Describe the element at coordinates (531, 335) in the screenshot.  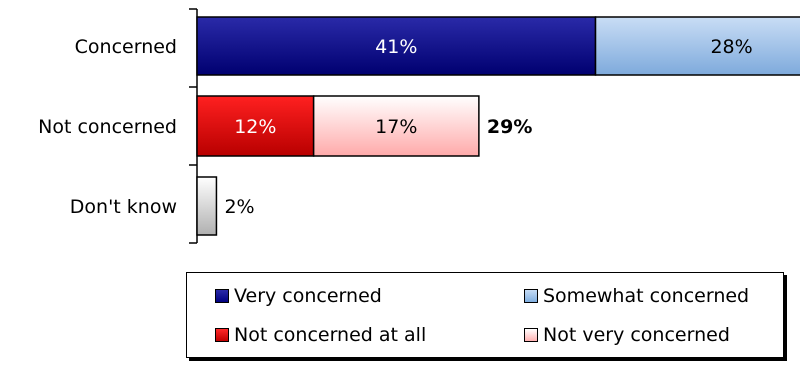
I see `legend-swatch-not-very-concerned` at that location.